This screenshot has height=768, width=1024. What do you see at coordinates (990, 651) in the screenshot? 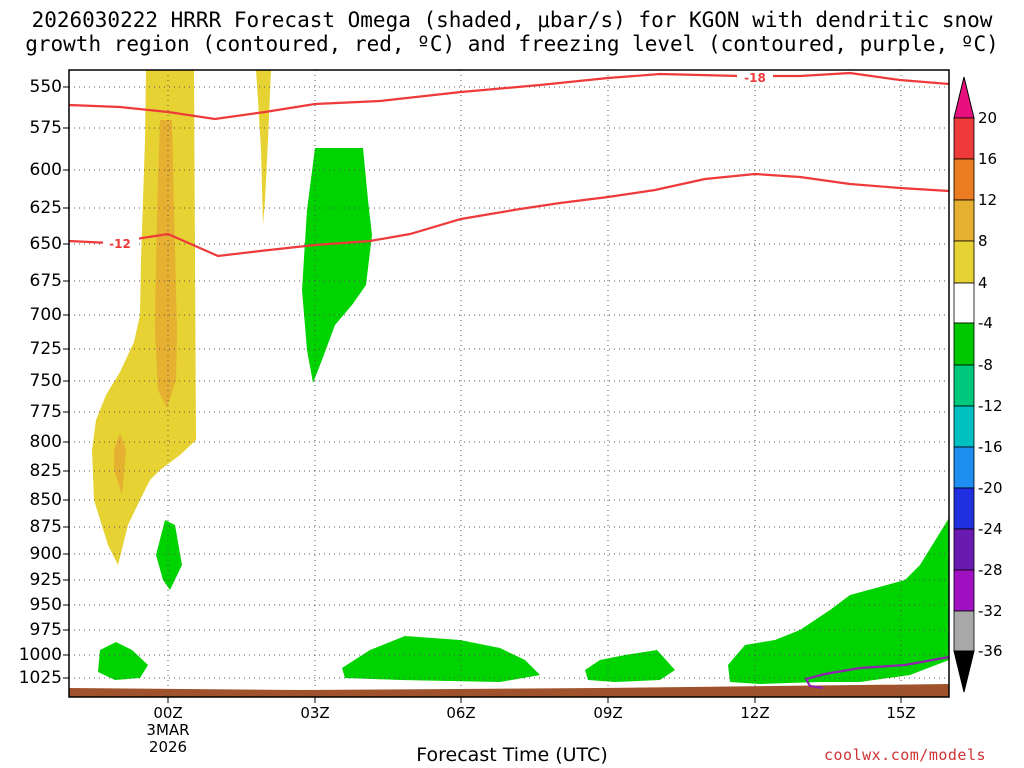
I see `colorbar-label: -36` at bounding box center [990, 651].